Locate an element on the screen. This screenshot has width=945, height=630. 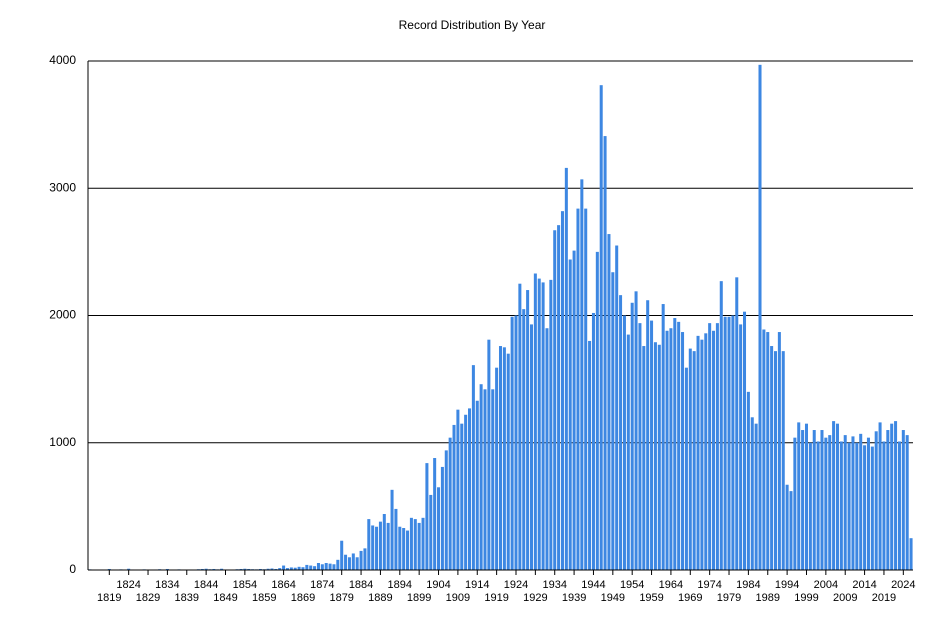
x-tick-label: 1929 is located at coordinates (535, 598).